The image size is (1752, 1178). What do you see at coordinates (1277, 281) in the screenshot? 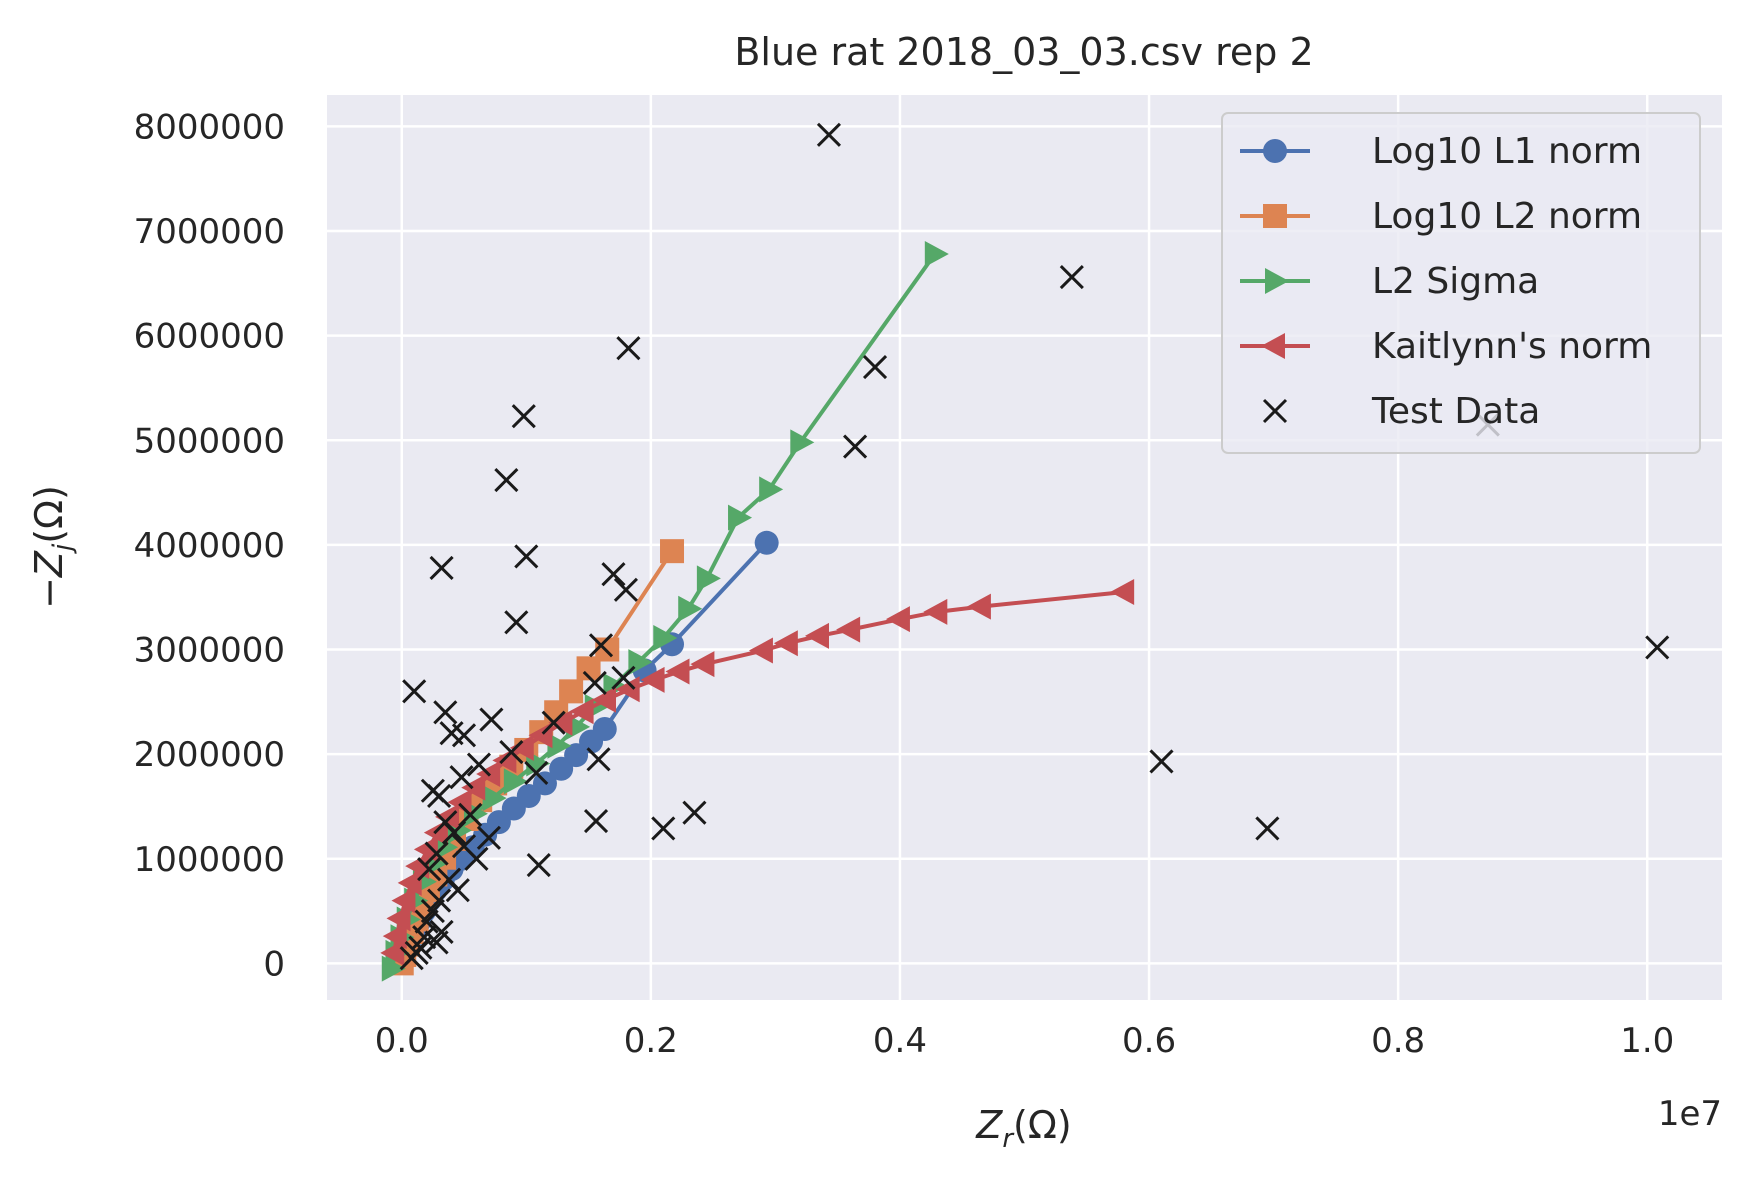
I see `legend-swatch-marker` at bounding box center [1277, 281].